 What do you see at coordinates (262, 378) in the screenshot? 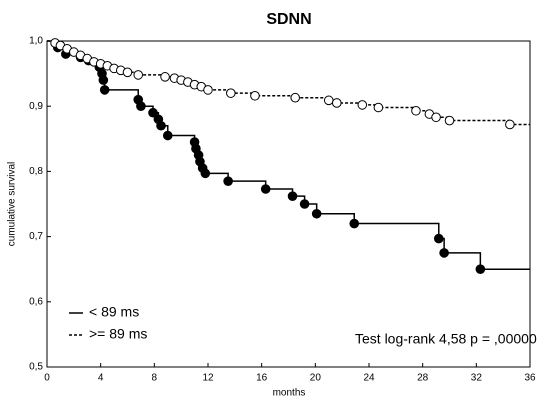
I see `x-tick-label: 16` at bounding box center [262, 378].